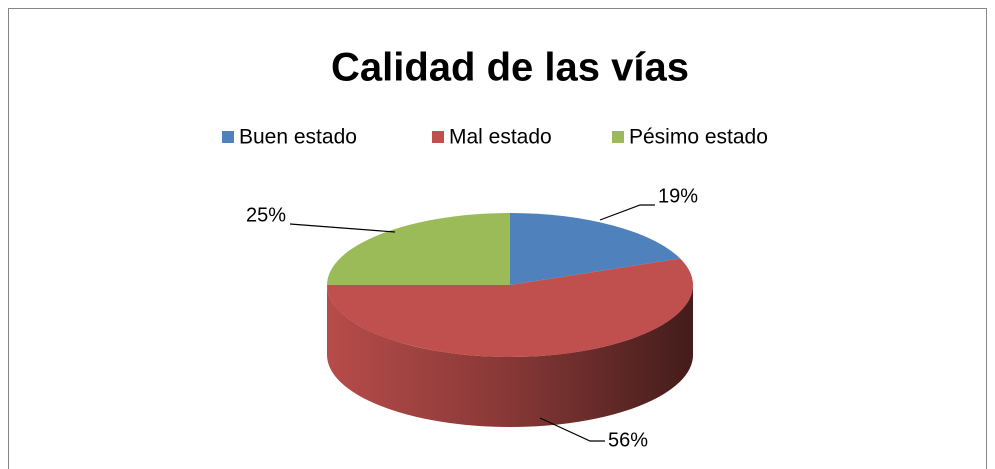  What do you see at coordinates (500, 137) in the screenshot?
I see `legend-label: Mal estado` at bounding box center [500, 137].